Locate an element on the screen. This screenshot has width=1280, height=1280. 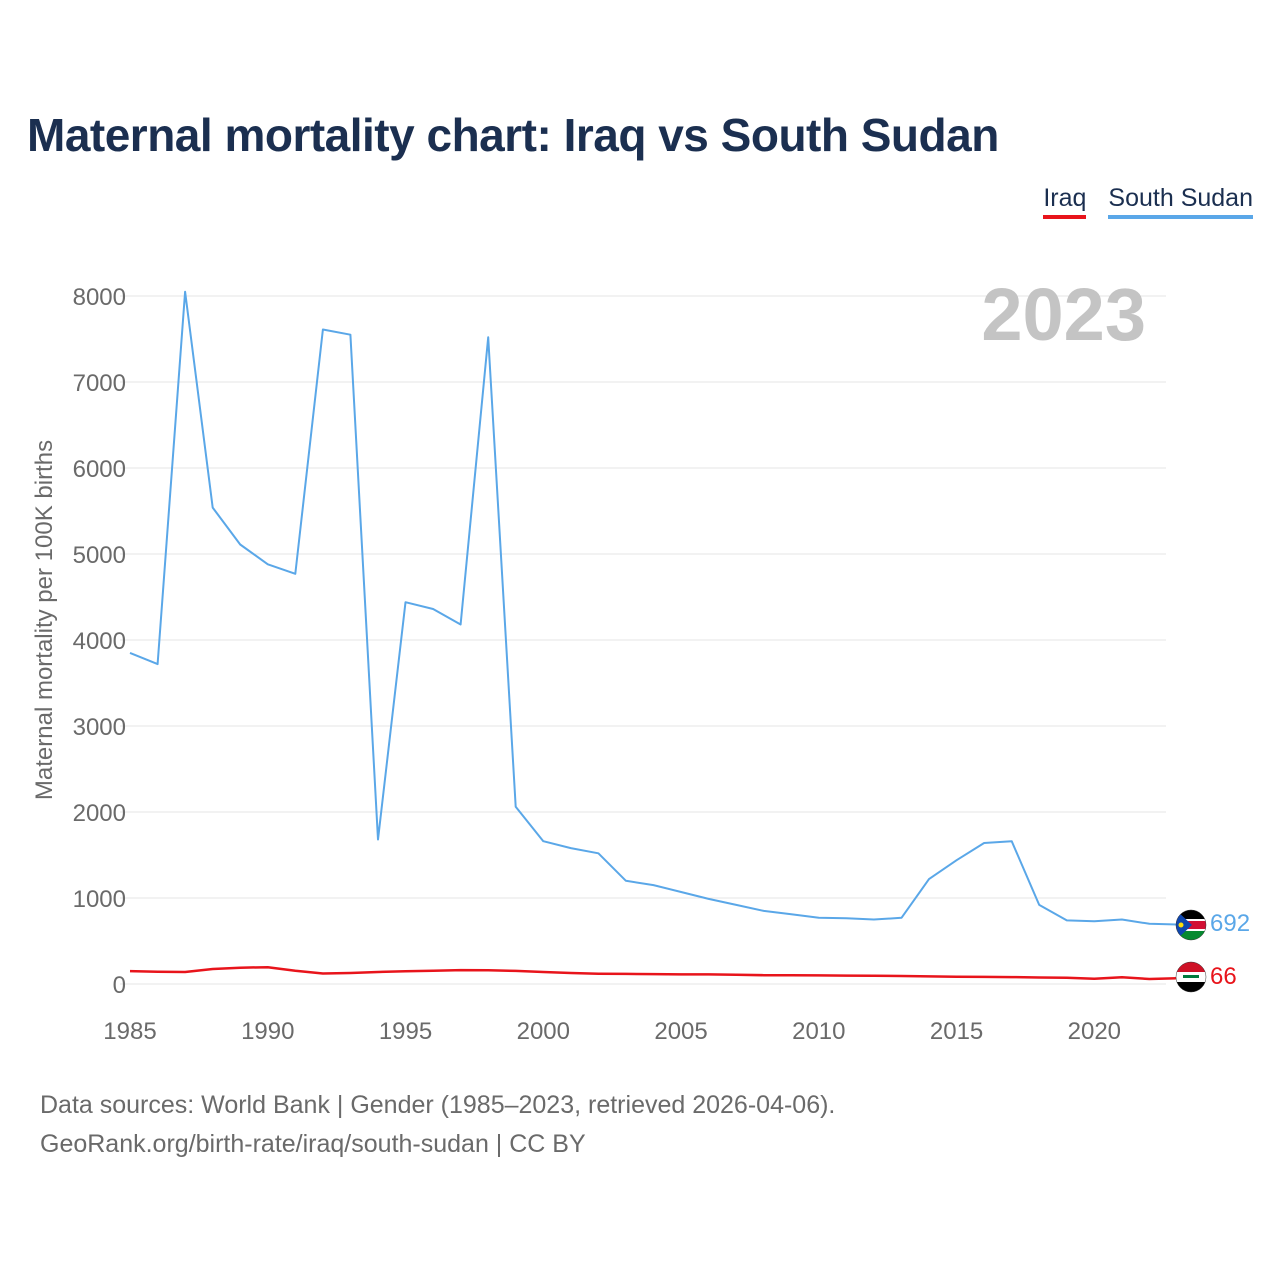
x-tick-label-2020: 2020 is located at coordinates (1094, 1031).